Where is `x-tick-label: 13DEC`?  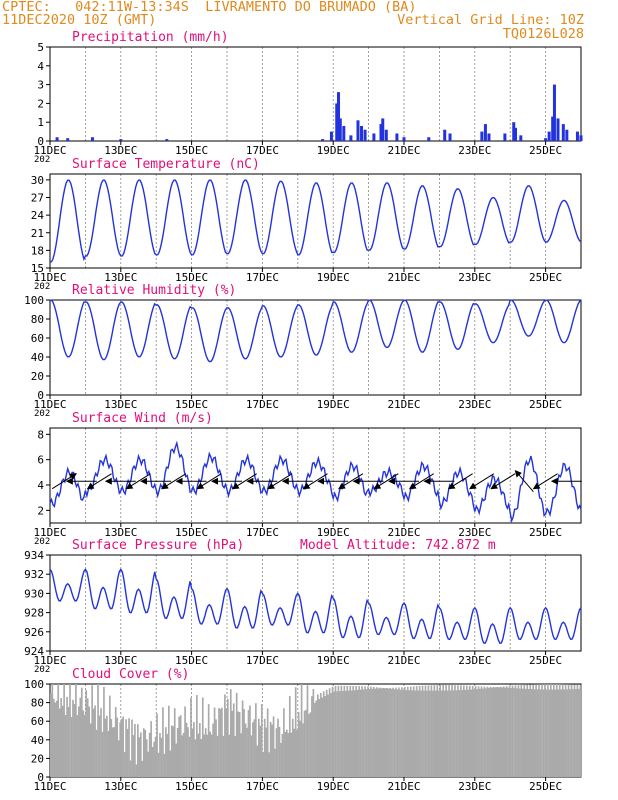
x-tick-label: 13DEC is located at coordinates (120, 786).